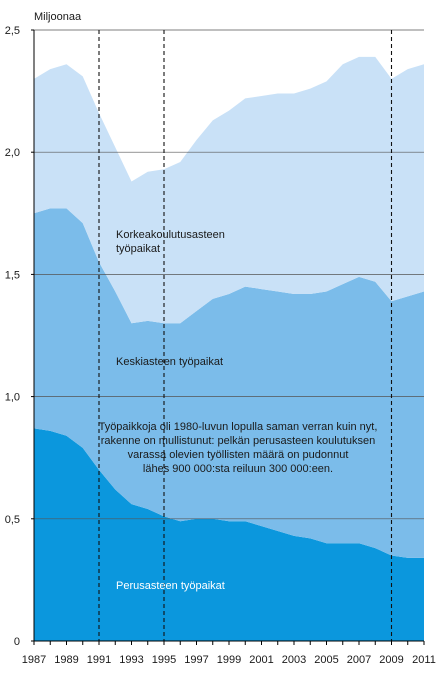 The image size is (440, 680). What do you see at coordinates (424, 660) in the screenshot?
I see `x-tick-label: 2011` at bounding box center [424, 660].